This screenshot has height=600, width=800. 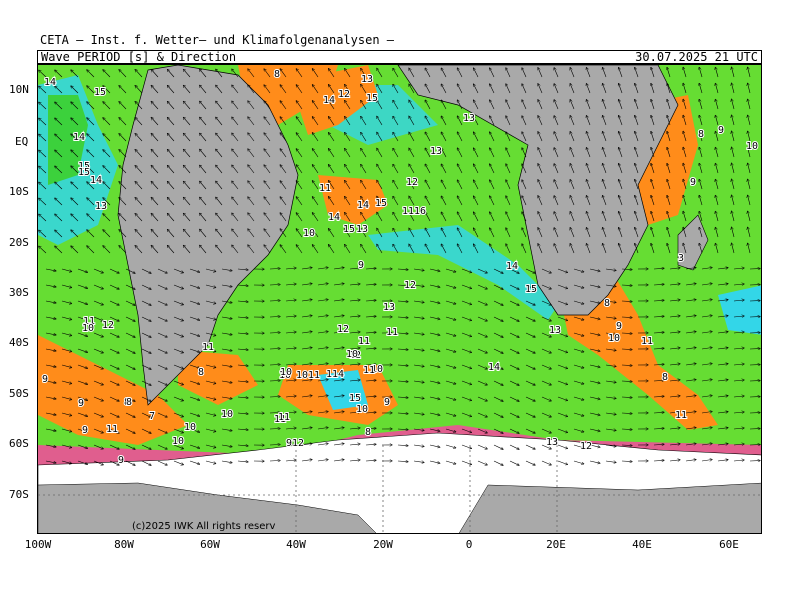 What do you see at coordinates (693, 182) in the screenshot?
I see `period-value-label: 9` at bounding box center [693, 182].